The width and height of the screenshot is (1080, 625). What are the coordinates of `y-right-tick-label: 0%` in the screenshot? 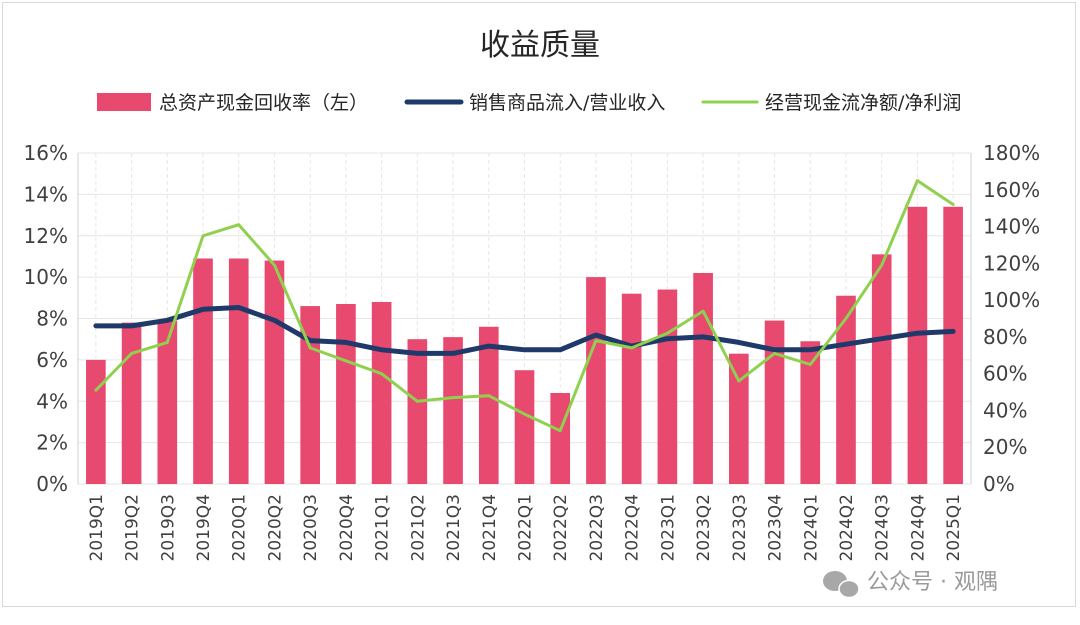 It's located at (999, 484).